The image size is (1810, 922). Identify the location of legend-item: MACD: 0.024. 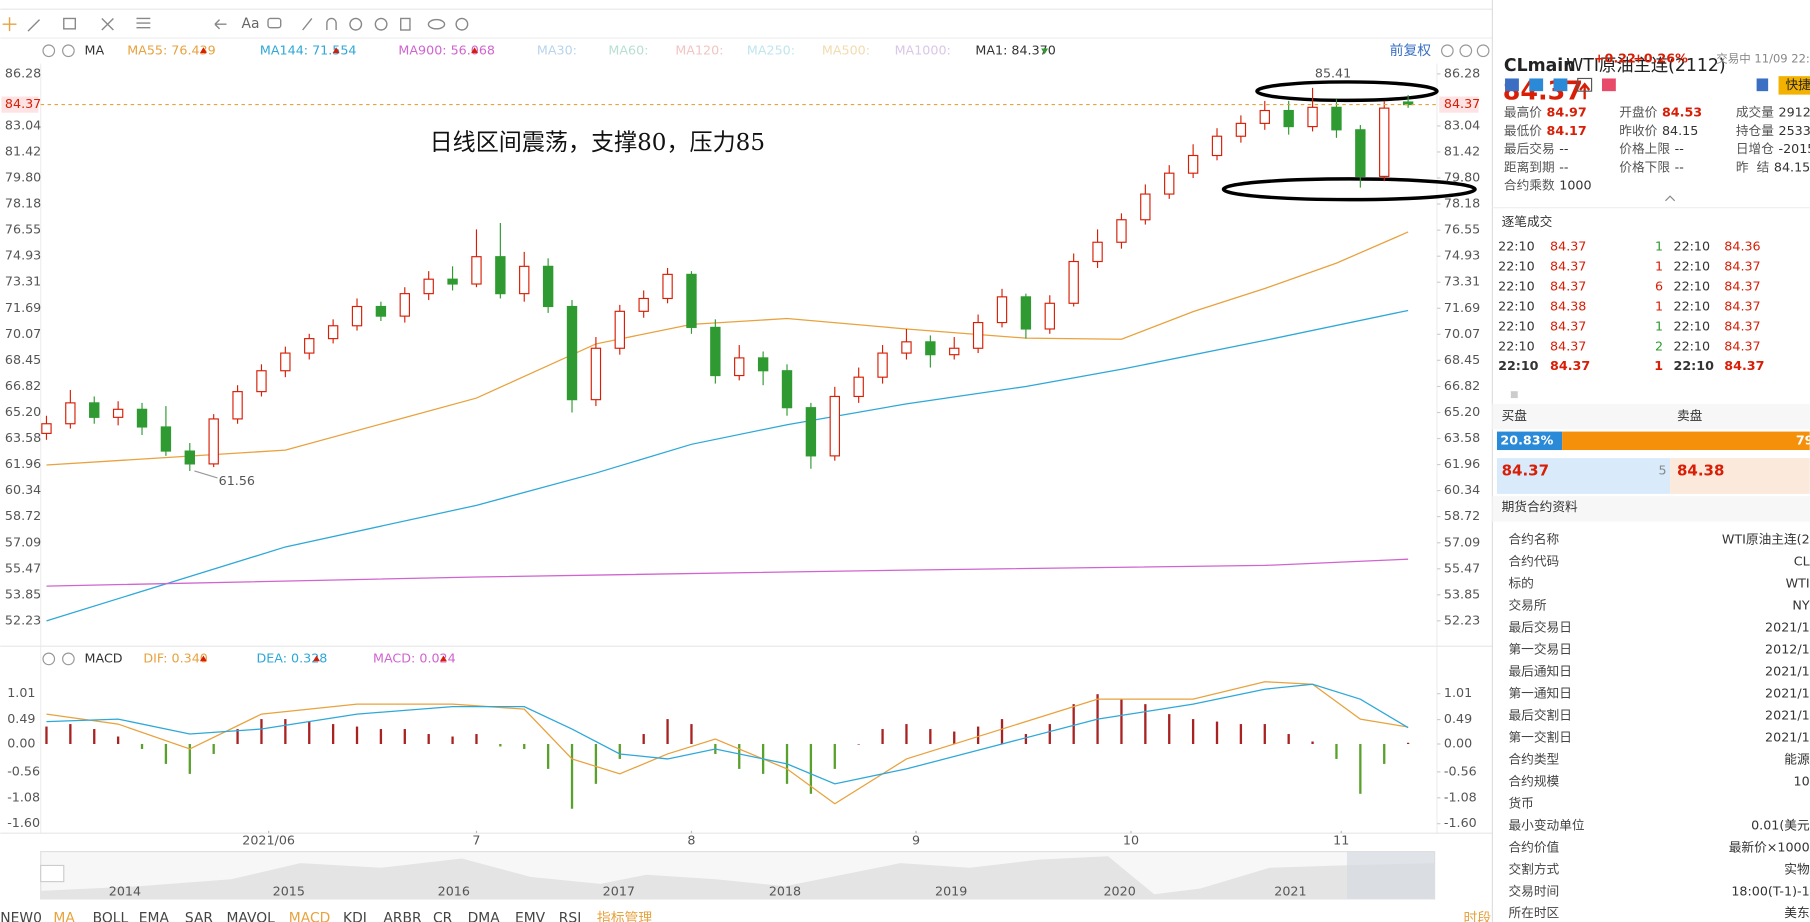
(414, 657).